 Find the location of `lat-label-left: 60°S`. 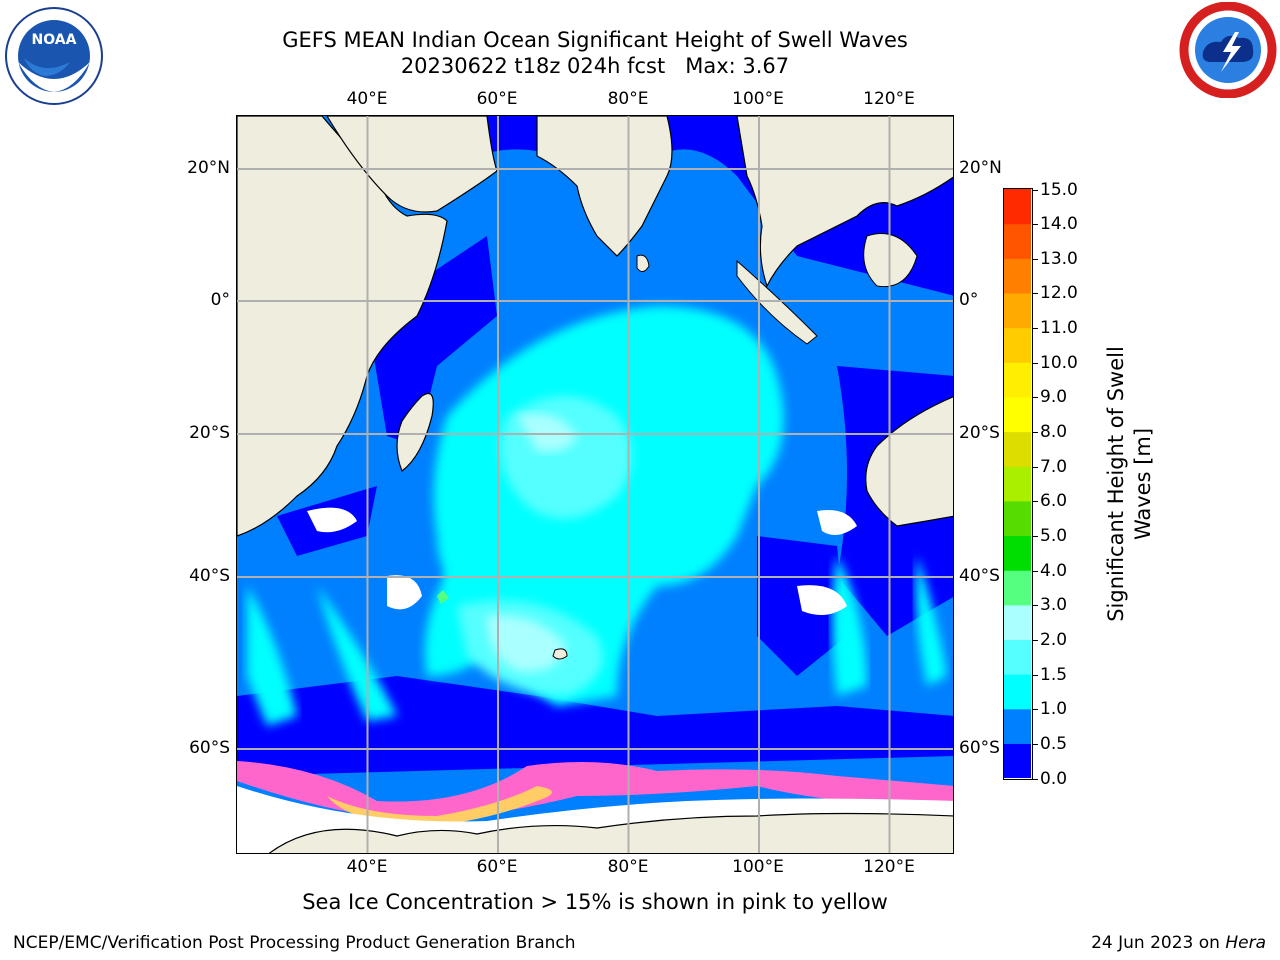

lat-label-left: 60°S is located at coordinates (209, 748).